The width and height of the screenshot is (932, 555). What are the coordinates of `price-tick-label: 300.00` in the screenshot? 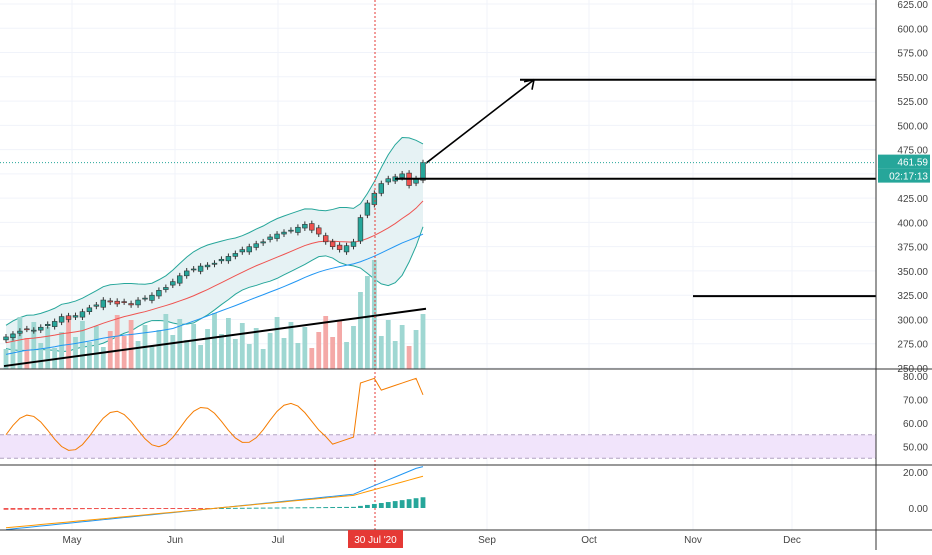 It's located at (912, 320).